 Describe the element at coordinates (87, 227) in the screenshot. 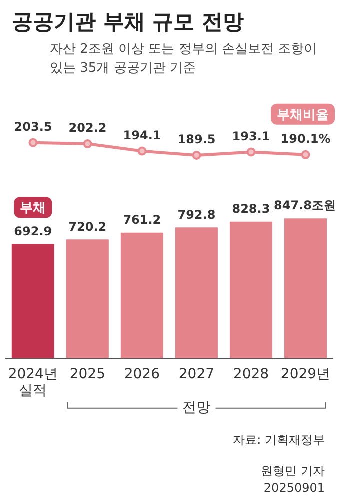

I see `data-label: 720.2` at that location.